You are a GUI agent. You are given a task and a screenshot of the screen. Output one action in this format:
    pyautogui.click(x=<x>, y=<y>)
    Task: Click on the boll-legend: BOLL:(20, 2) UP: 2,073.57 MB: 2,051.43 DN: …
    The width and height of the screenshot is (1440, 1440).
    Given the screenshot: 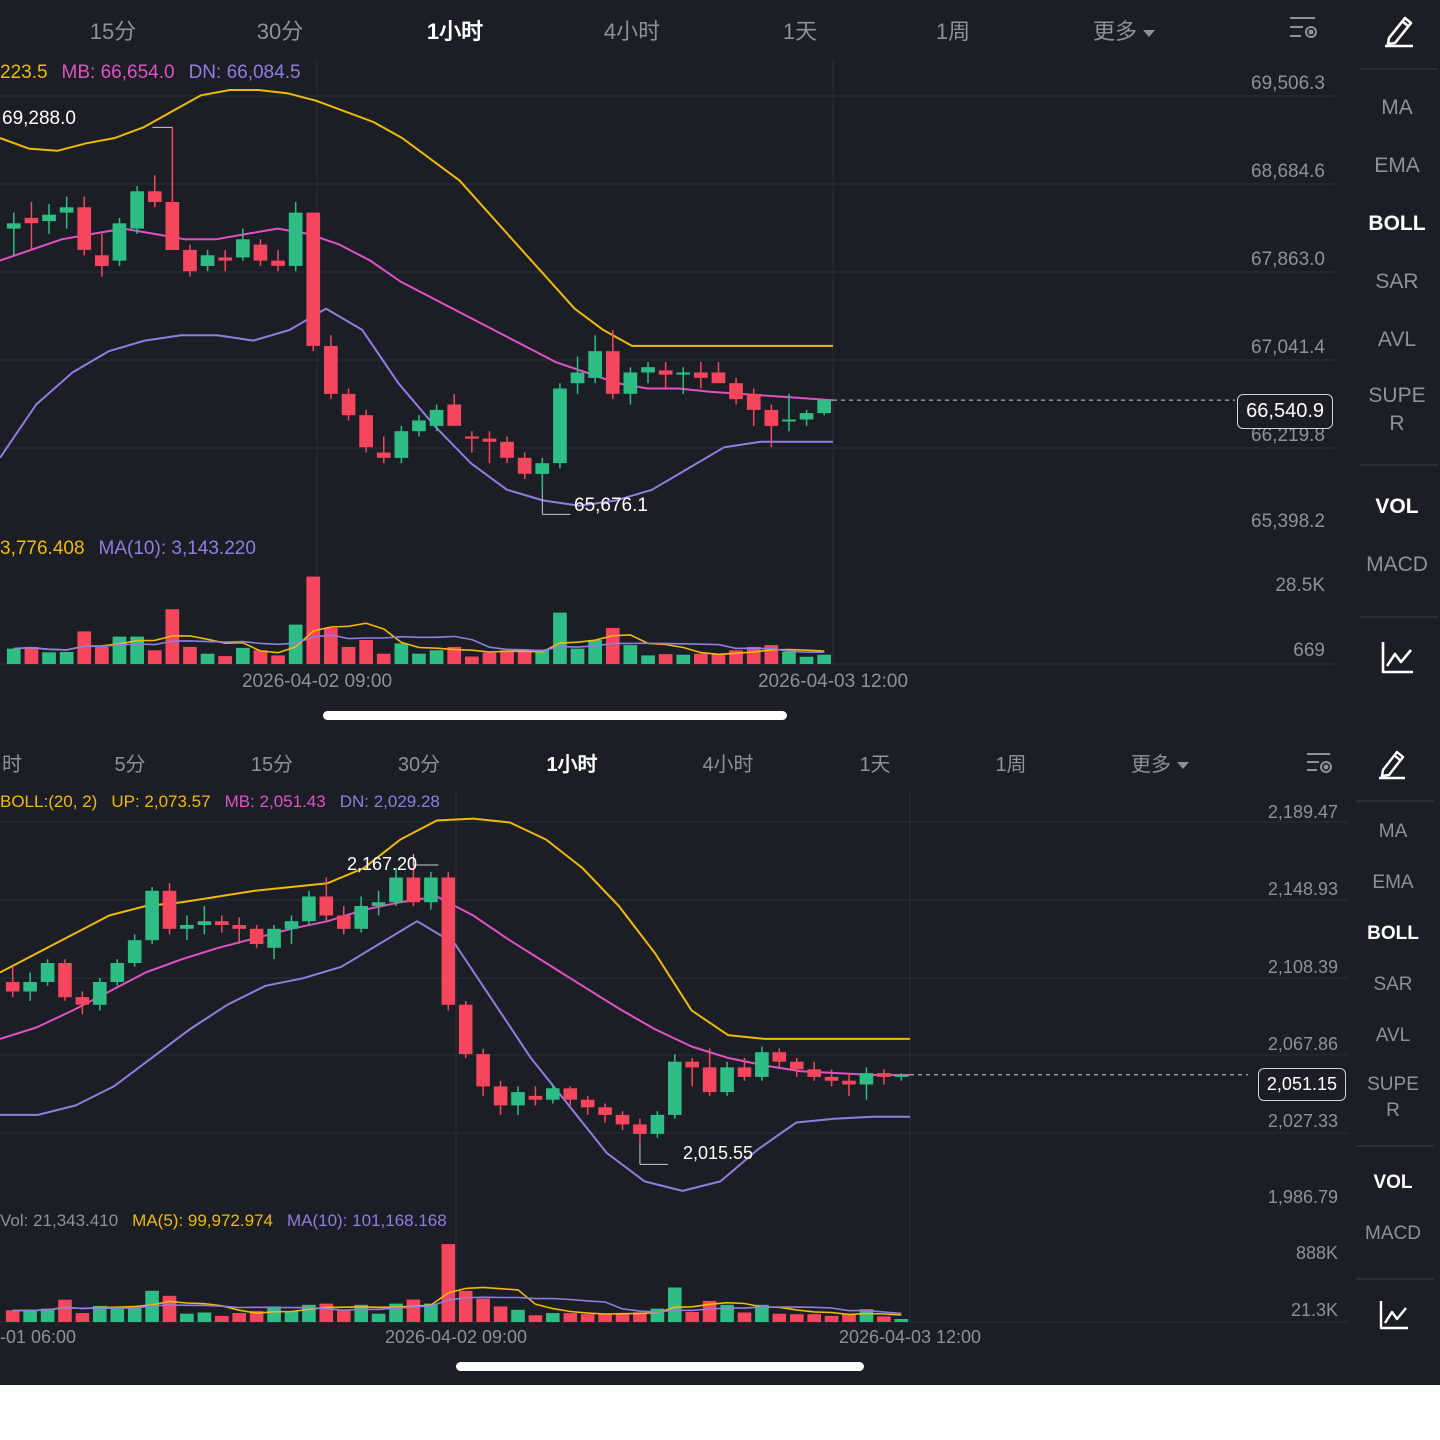 What is the action you would take?
    pyautogui.click(x=227, y=802)
    